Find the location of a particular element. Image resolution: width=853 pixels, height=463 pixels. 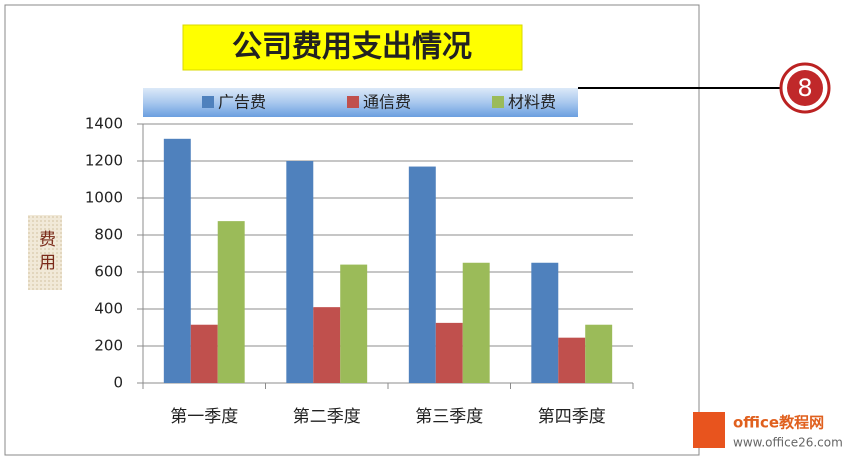

x-tick-label: 第三季度 is located at coordinates (449, 417).